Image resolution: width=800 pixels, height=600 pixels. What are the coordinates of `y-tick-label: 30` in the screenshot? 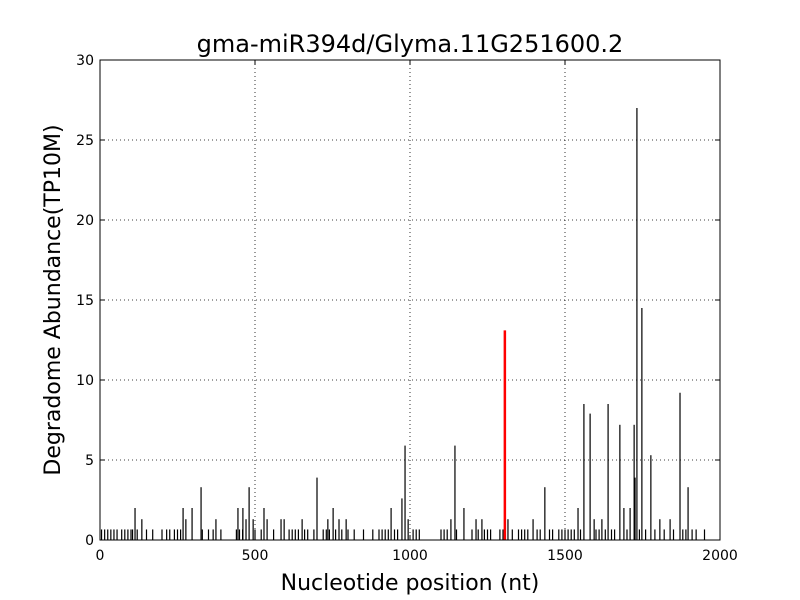 It's located at (85, 61).